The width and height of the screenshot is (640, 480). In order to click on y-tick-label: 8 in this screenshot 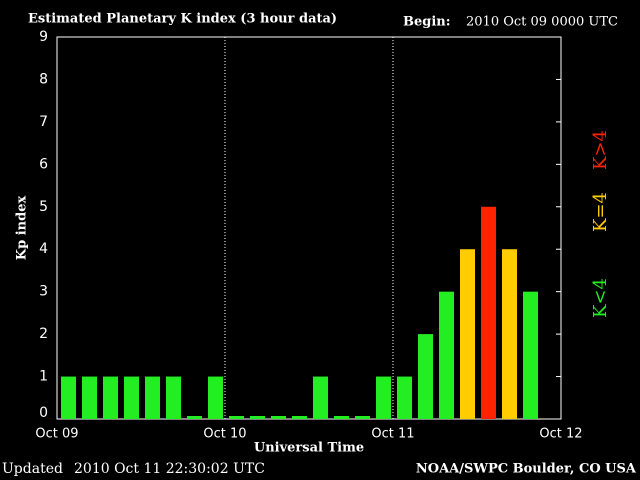, I will do `click(43, 79)`.